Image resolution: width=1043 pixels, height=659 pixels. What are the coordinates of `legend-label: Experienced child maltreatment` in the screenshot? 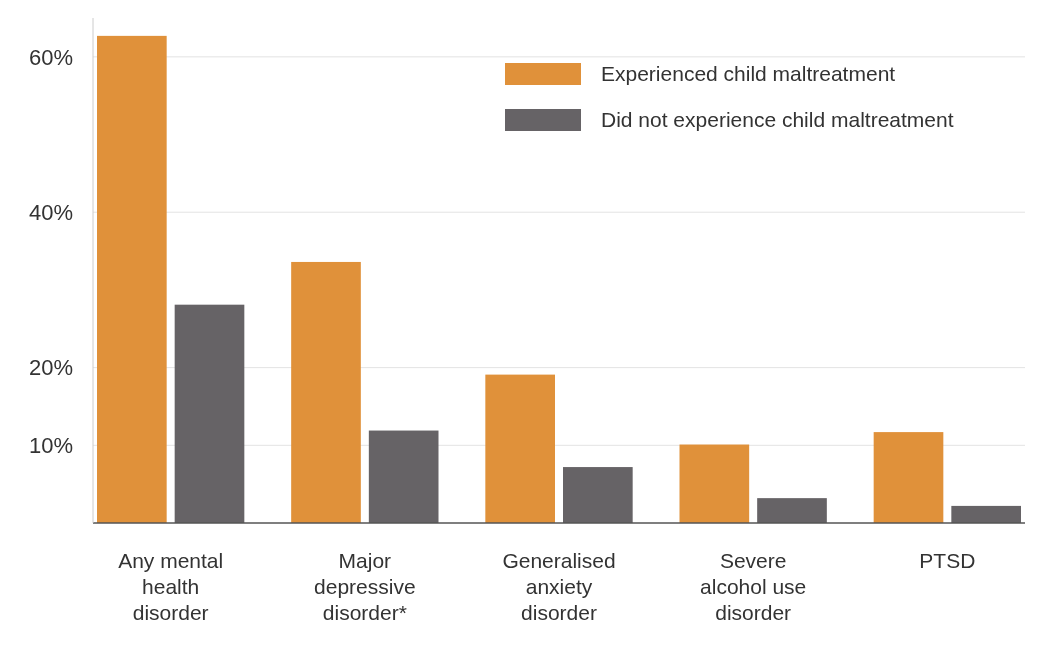 It's located at (748, 74).